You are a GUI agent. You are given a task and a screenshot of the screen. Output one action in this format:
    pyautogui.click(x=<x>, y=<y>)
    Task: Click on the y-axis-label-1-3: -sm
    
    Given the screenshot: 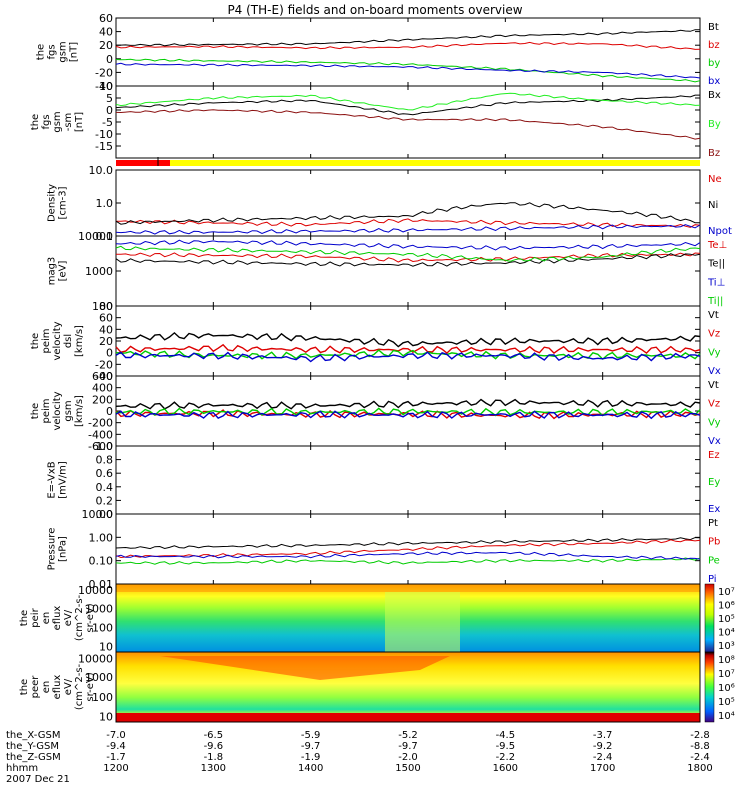 What is the action you would take?
    pyautogui.click(x=68, y=122)
    